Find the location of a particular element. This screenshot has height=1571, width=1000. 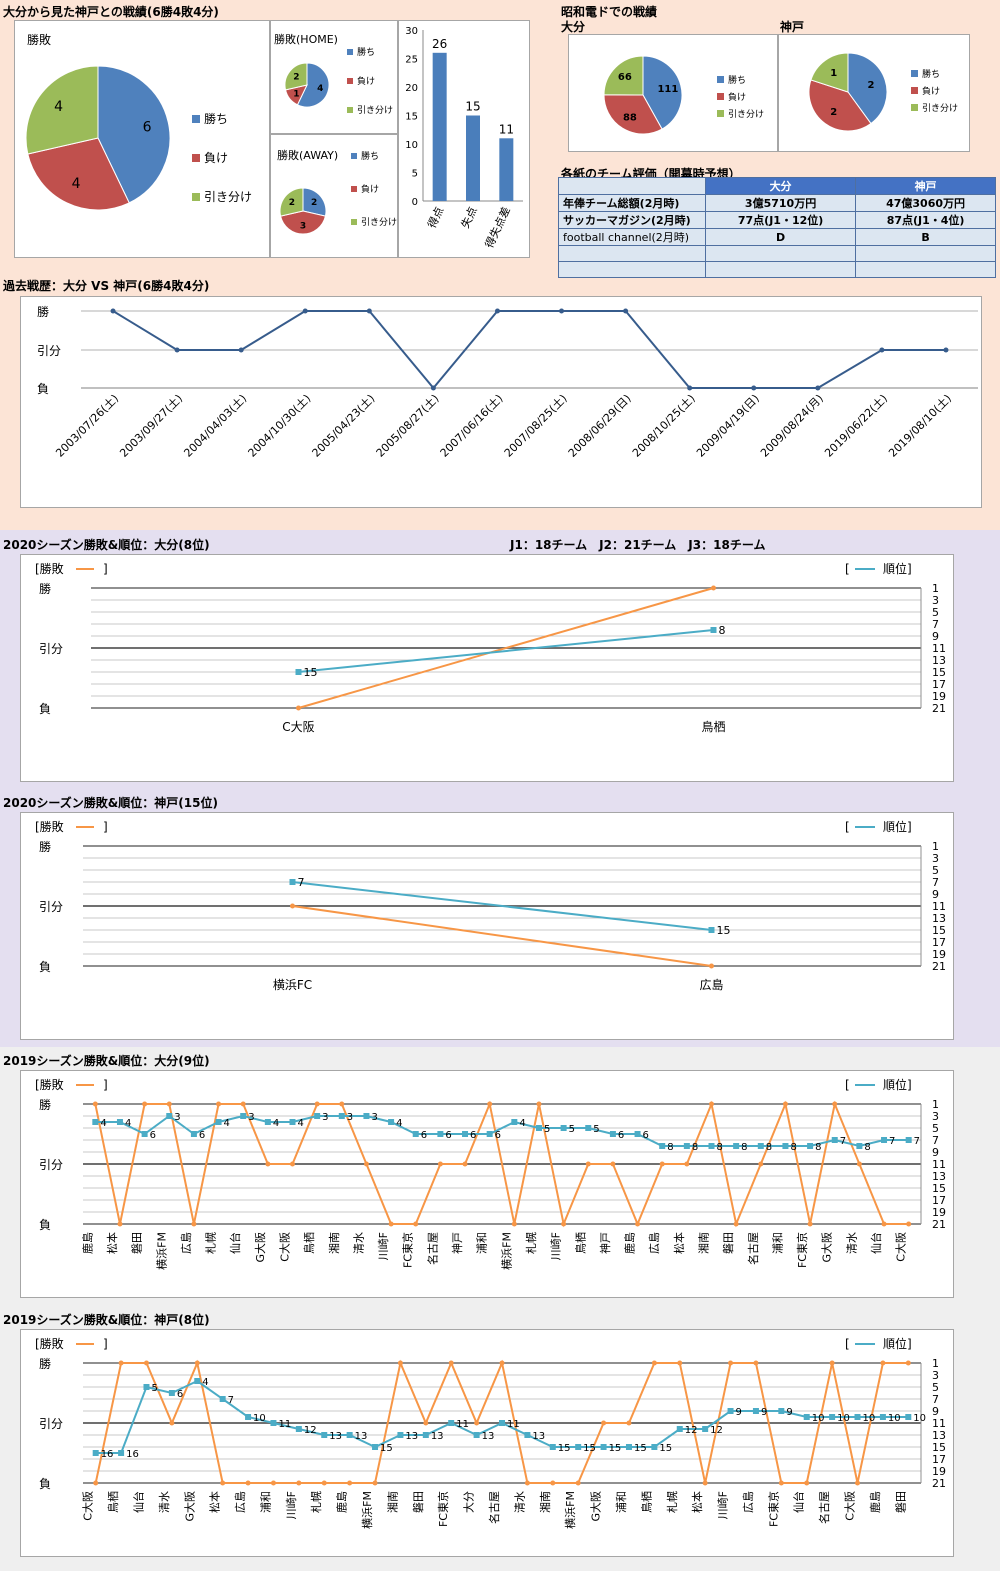

pie-away-title: 勝敗(AWAY) is located at coordinates (308, 155).